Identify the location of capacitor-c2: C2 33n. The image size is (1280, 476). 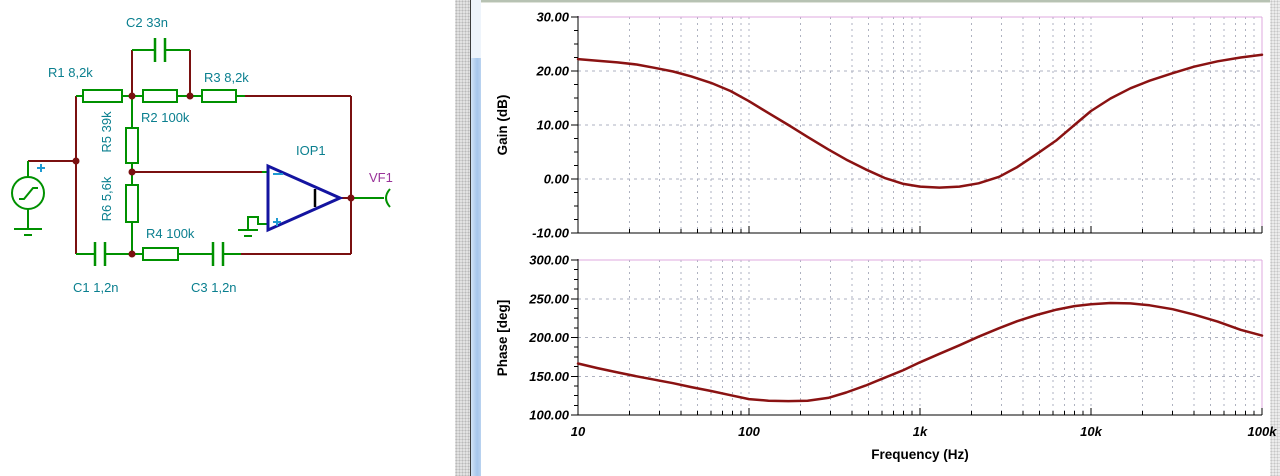
(147, 38).